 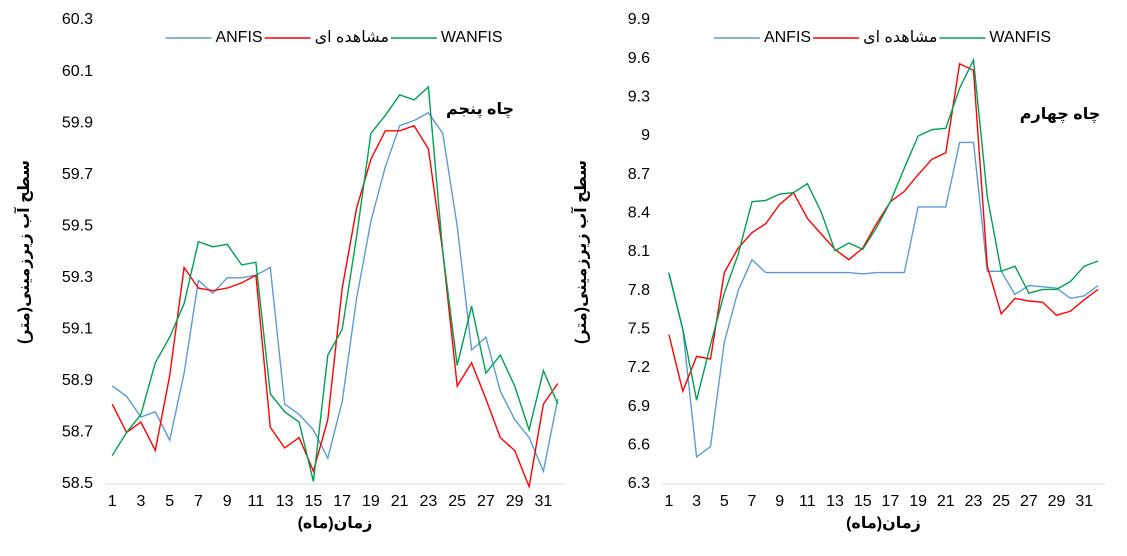 I want to click on y-tick-label: 8.4, so click(x=639, y=213).